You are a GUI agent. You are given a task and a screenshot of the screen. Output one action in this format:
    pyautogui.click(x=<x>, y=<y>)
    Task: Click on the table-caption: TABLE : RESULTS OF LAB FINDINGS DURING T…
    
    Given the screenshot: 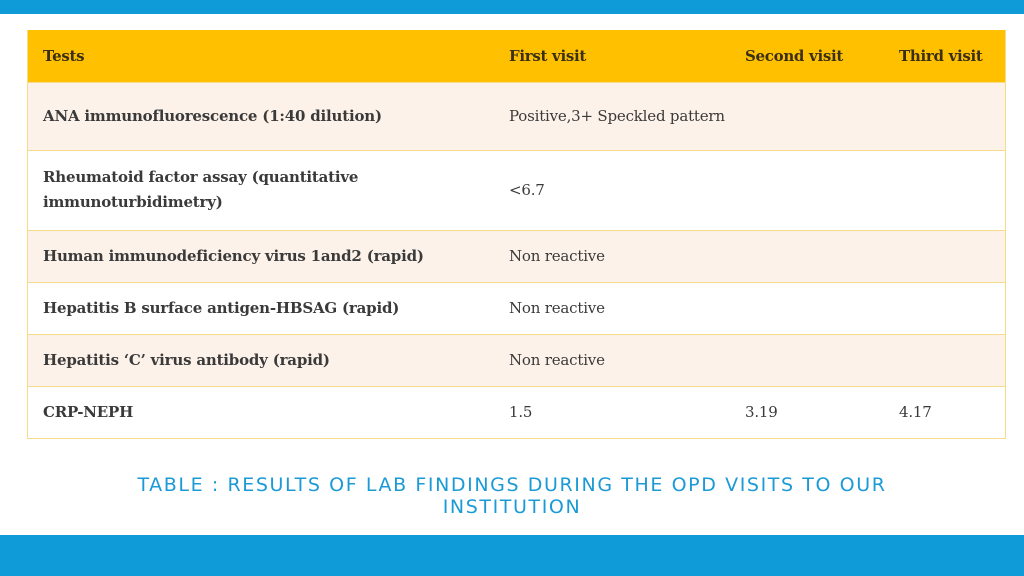 What is the action you would take?
    pyautogui.click(x=512, y=496)
    